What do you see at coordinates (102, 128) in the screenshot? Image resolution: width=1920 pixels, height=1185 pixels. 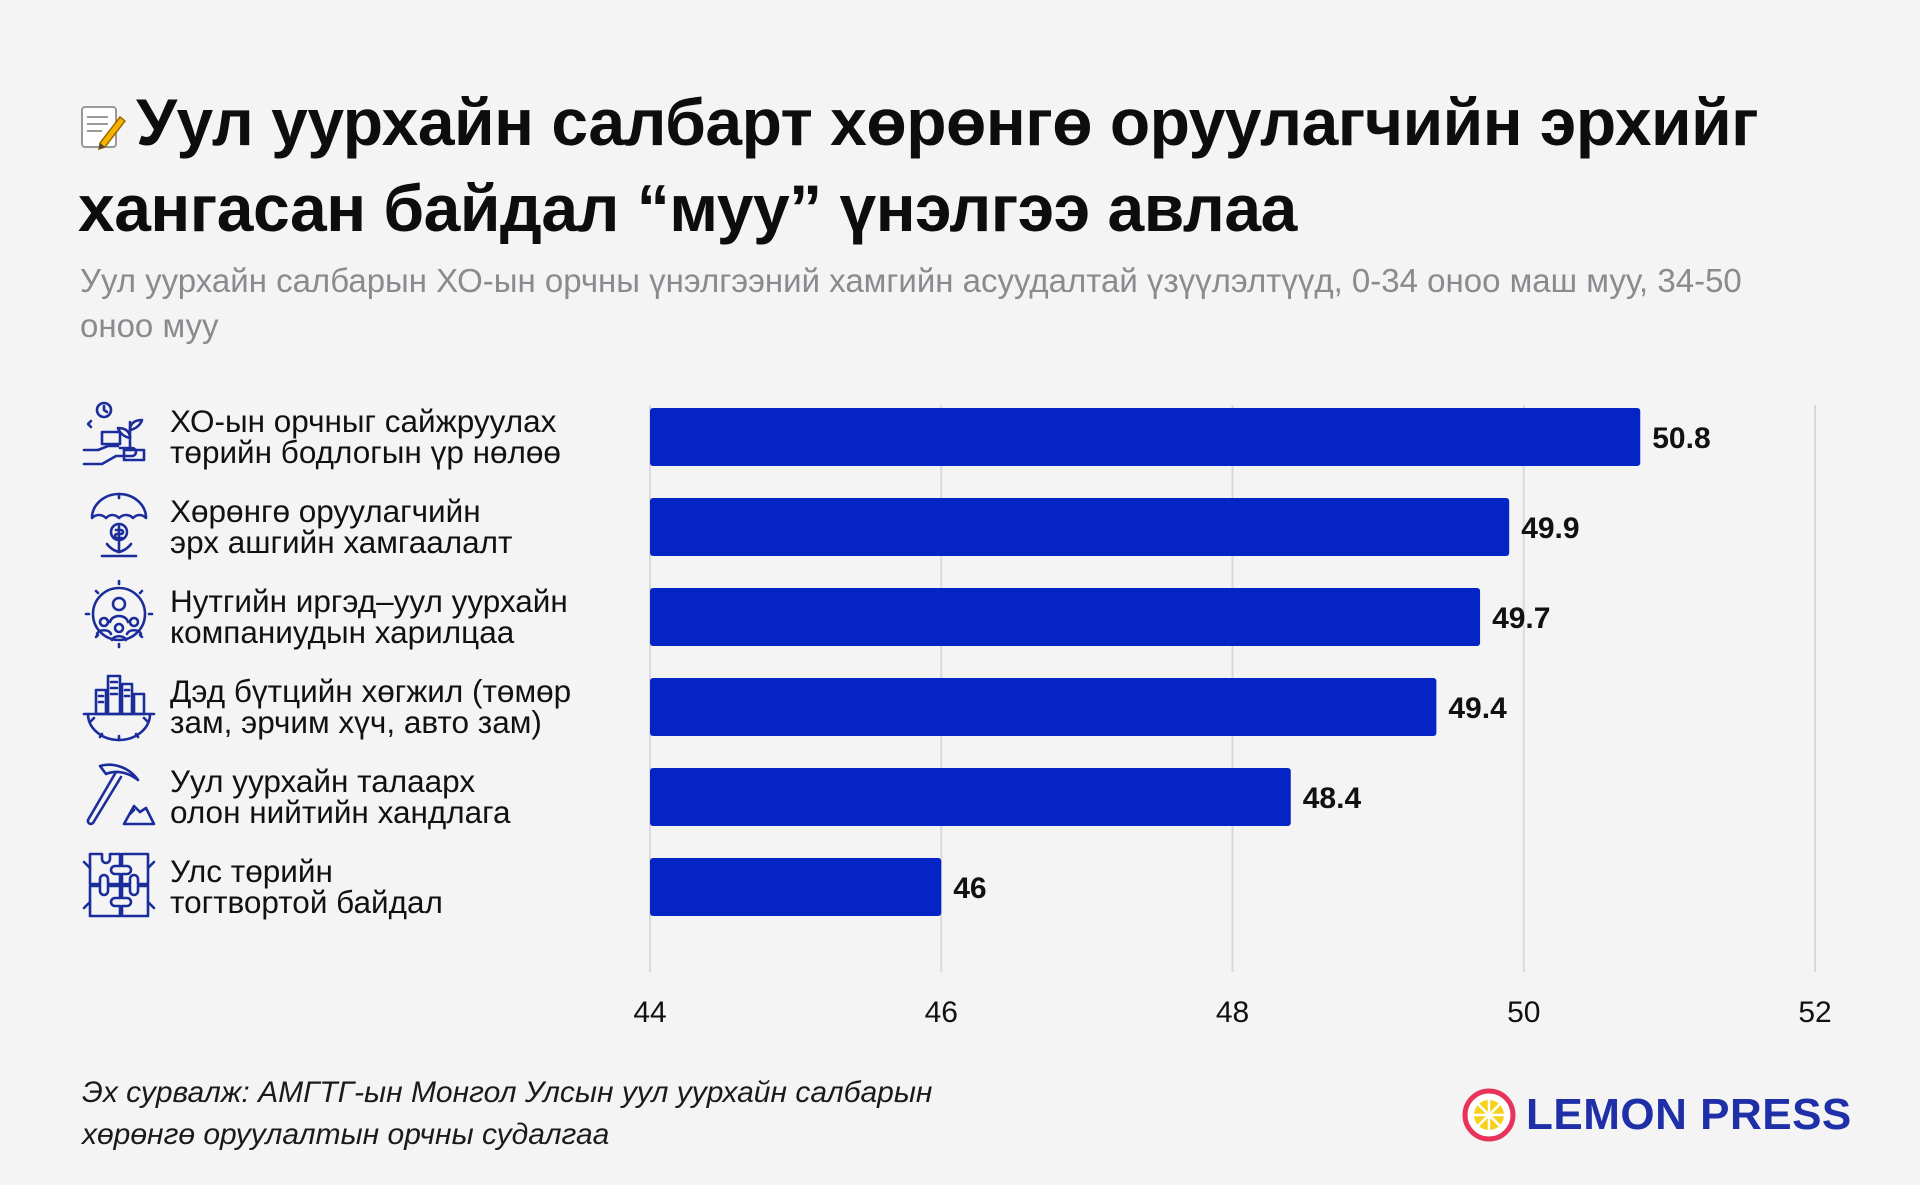 I see `memo-icon` at bounding box center [102, 128].